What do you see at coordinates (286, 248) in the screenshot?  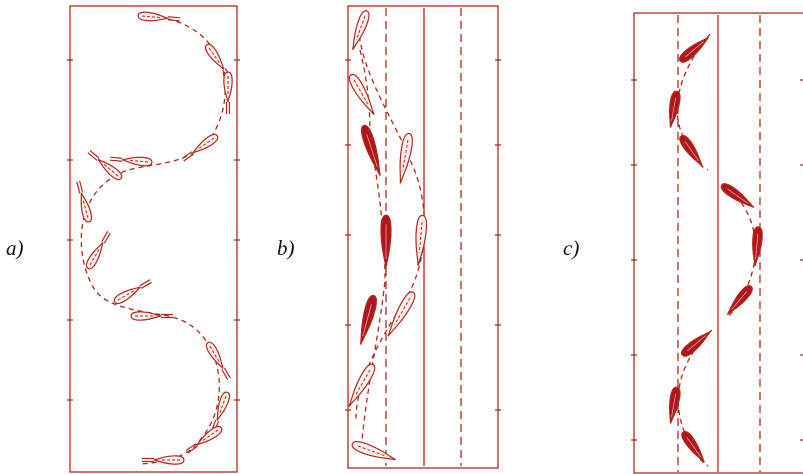 I see `panel-b-label: b)` at bounding box center [286, 248].